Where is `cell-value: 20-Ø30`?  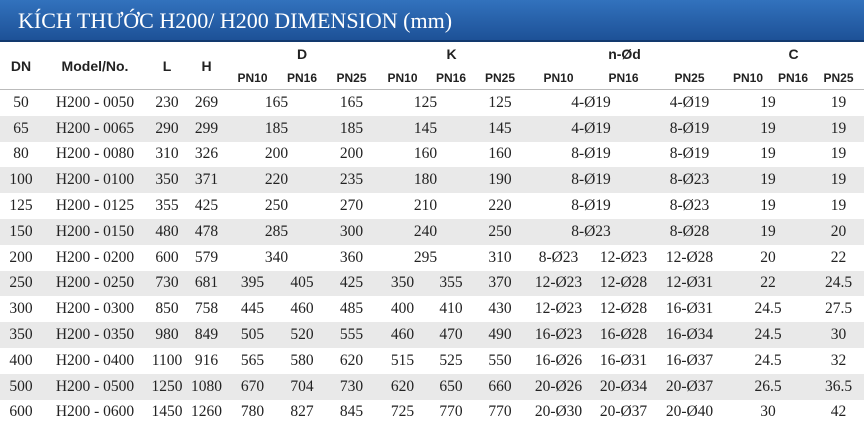 cell-value: 20-Ø30 is located at coordinates (558, 412).